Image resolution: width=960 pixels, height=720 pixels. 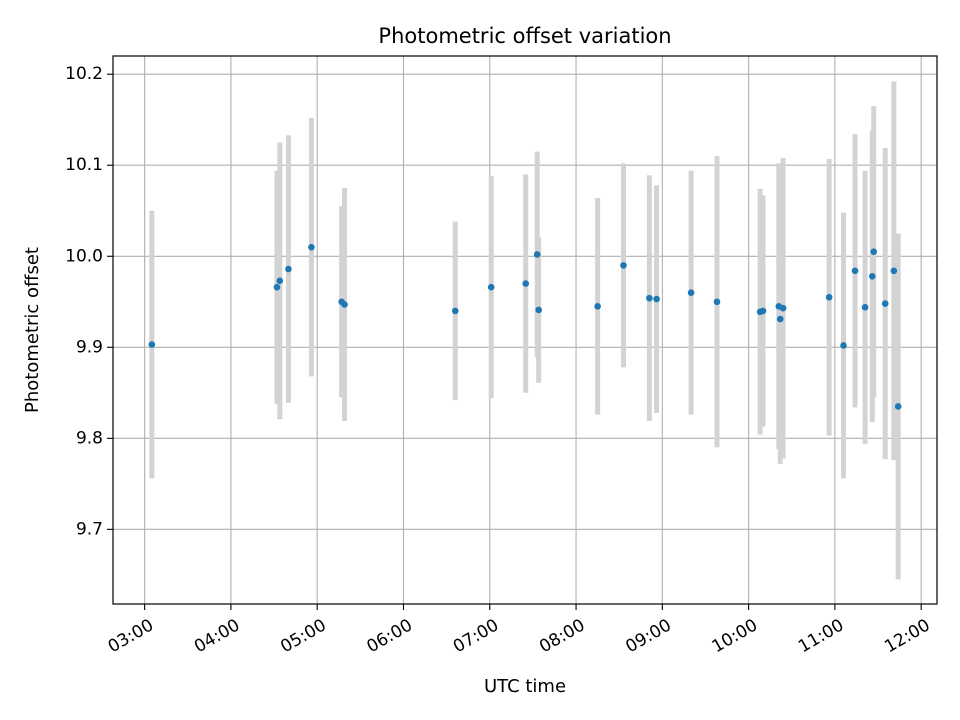 I want to click on x-axis-label: UTC time, so click(x=525, y=686).